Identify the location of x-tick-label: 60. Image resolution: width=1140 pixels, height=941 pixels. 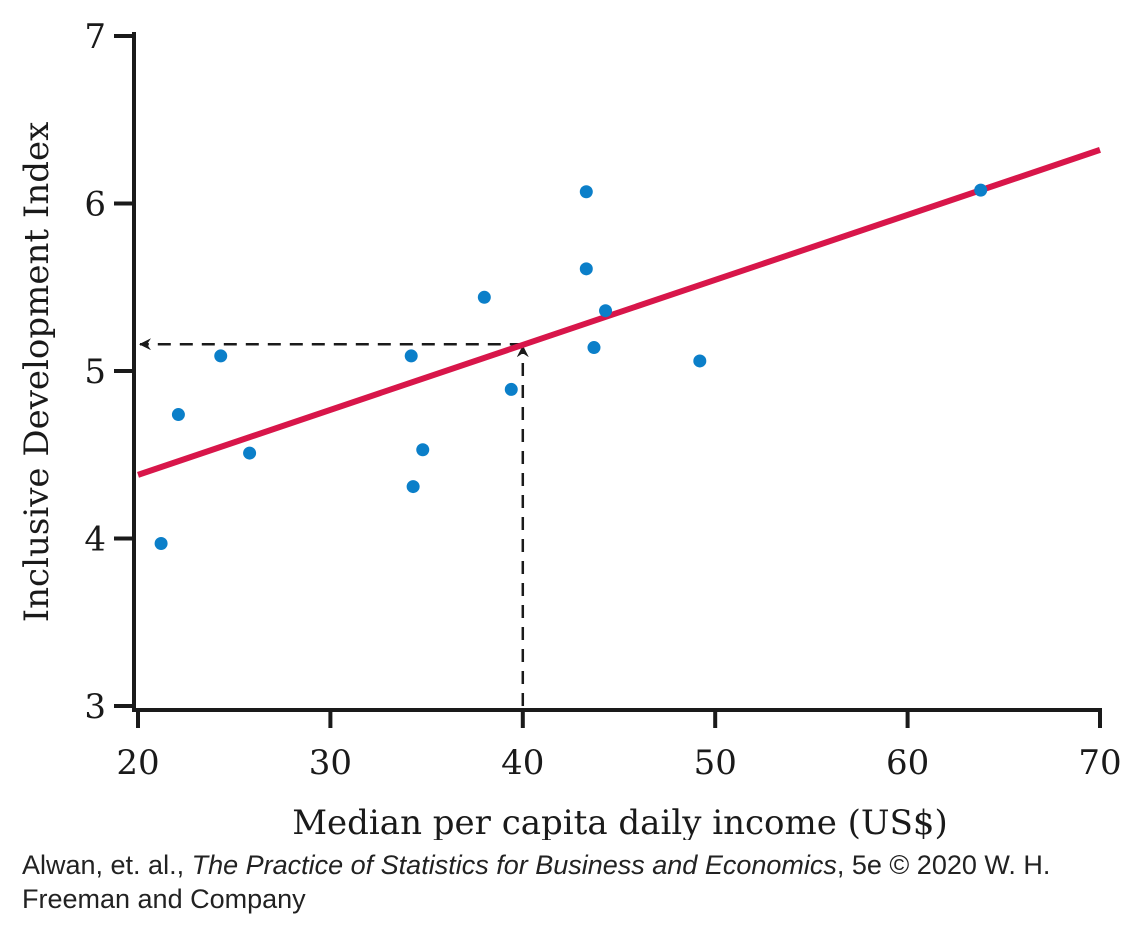
(907, 763).